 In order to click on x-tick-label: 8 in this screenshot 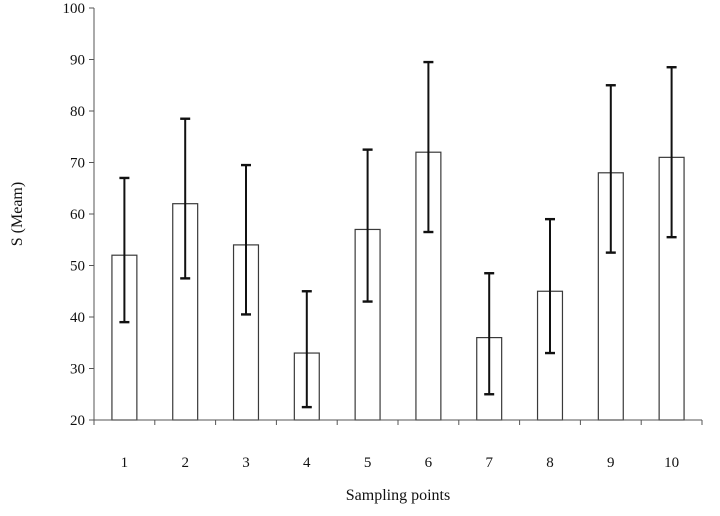, I will do `click(550, 463)`.